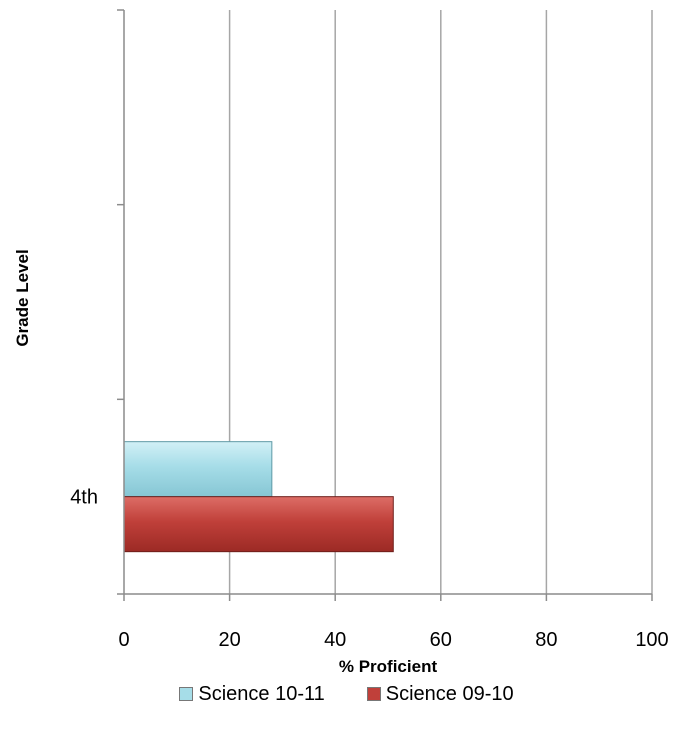 The width and height of the screenshot is (693, 734). What do you see at coordinates (346, 694) in the screenshot?
I see `legend: Science 10-11 Science 09-10` at bounding box center [346, 694].